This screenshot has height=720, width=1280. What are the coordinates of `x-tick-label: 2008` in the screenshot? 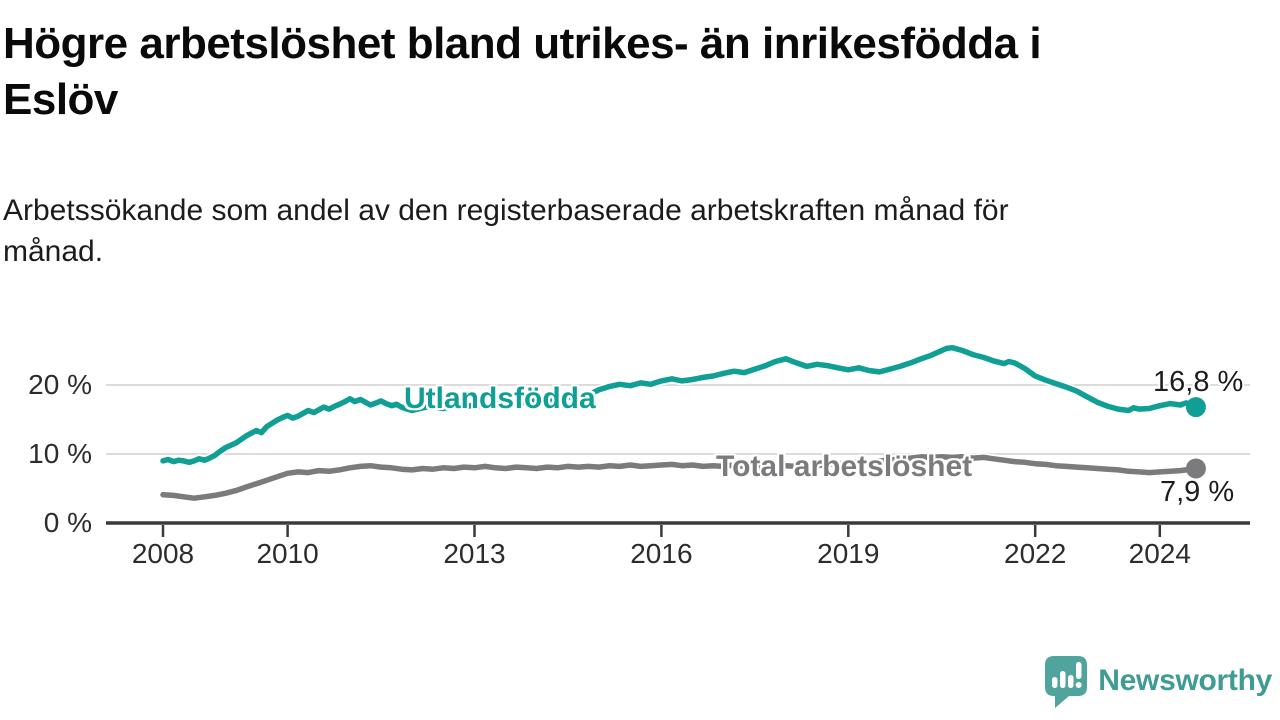 It's located at (163, 553).